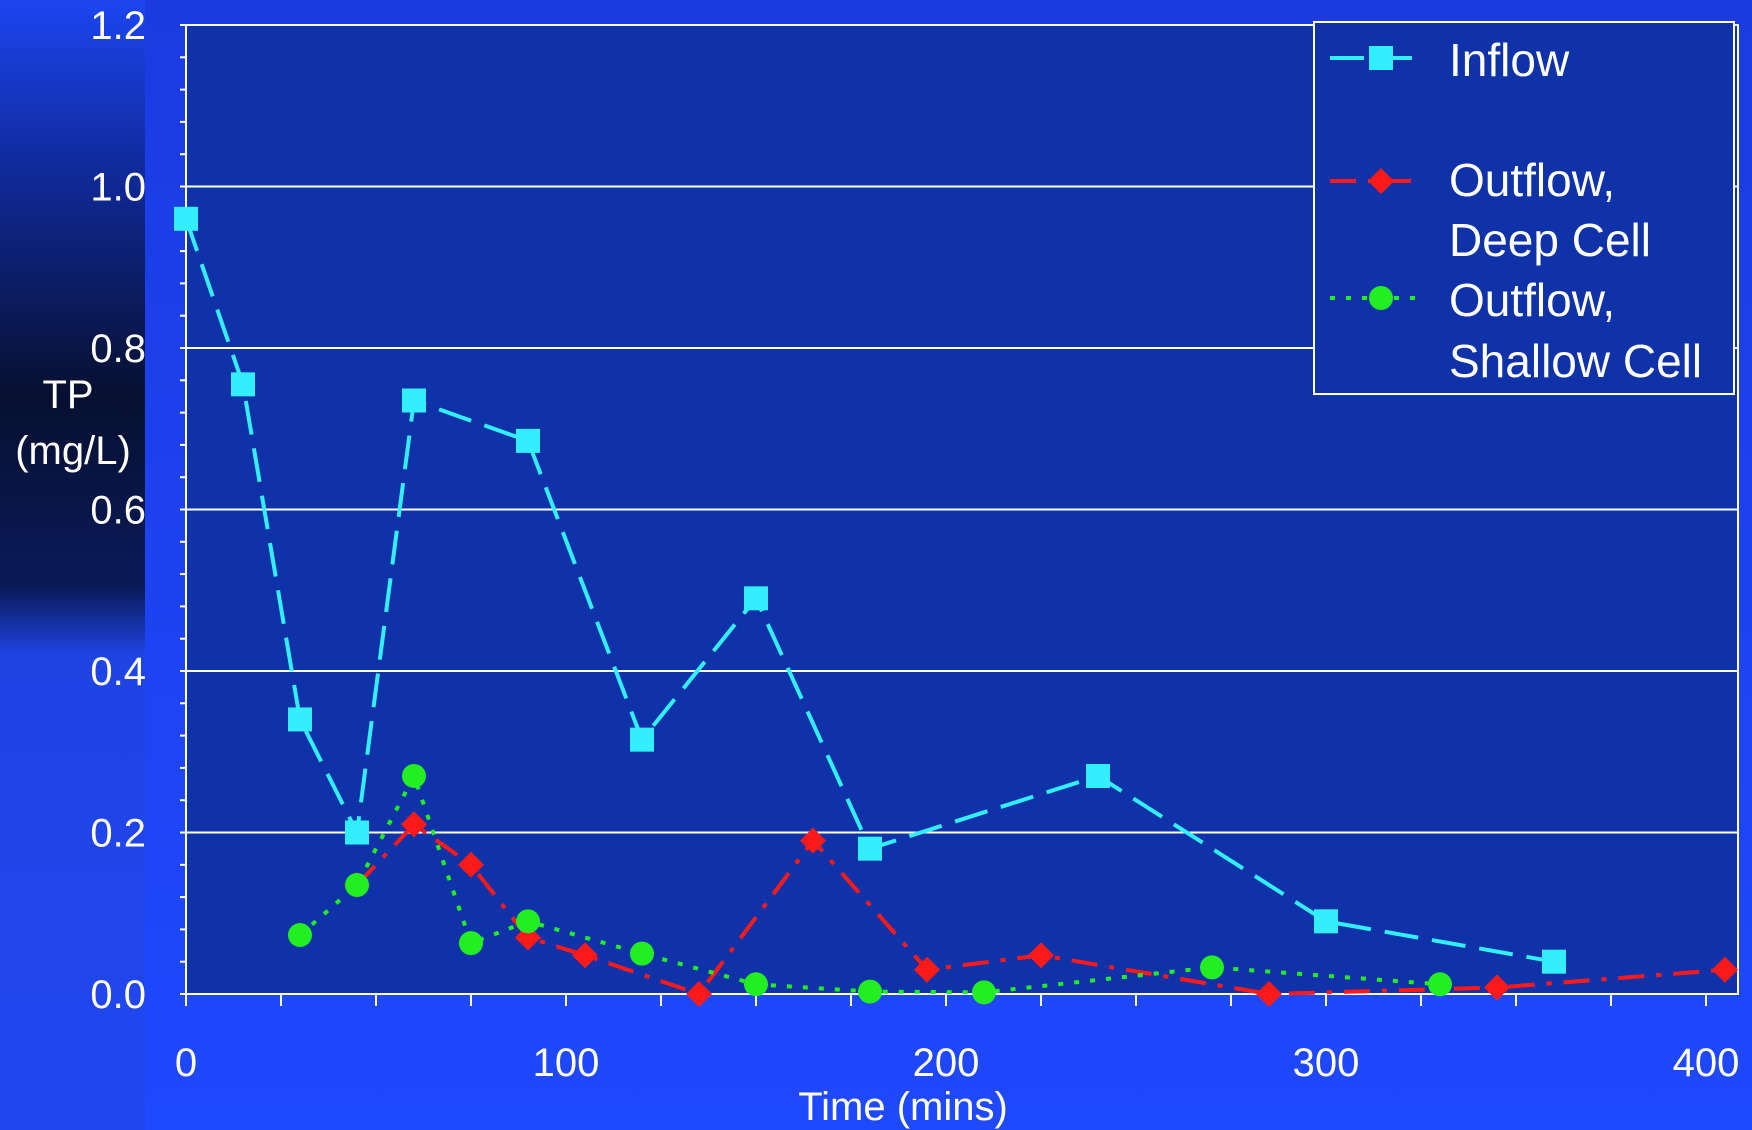 This screenshot has width=1752, height=1130. I want to click on x-tick-label: 200, so click(946, 1063).